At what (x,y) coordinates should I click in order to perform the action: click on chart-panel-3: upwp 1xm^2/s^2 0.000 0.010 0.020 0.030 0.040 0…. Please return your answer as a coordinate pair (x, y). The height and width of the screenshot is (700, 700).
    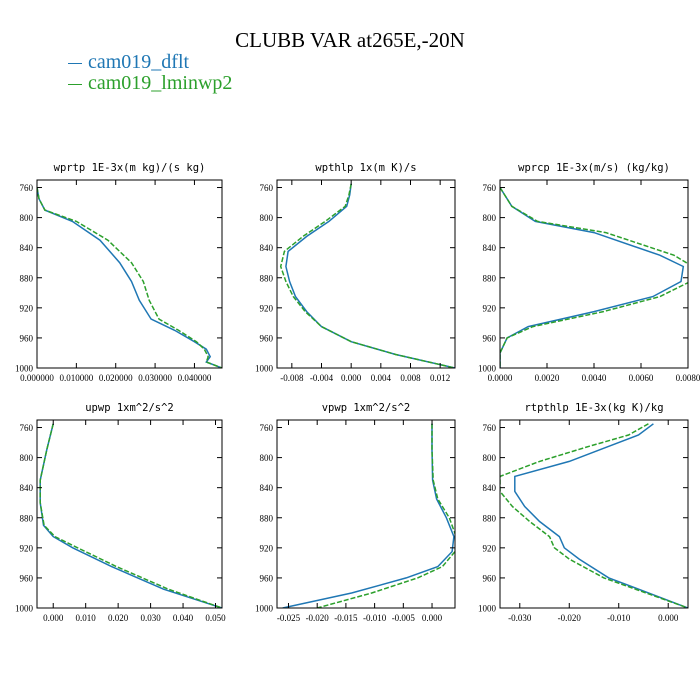
    Looking at the image, I should click on (120, 512).